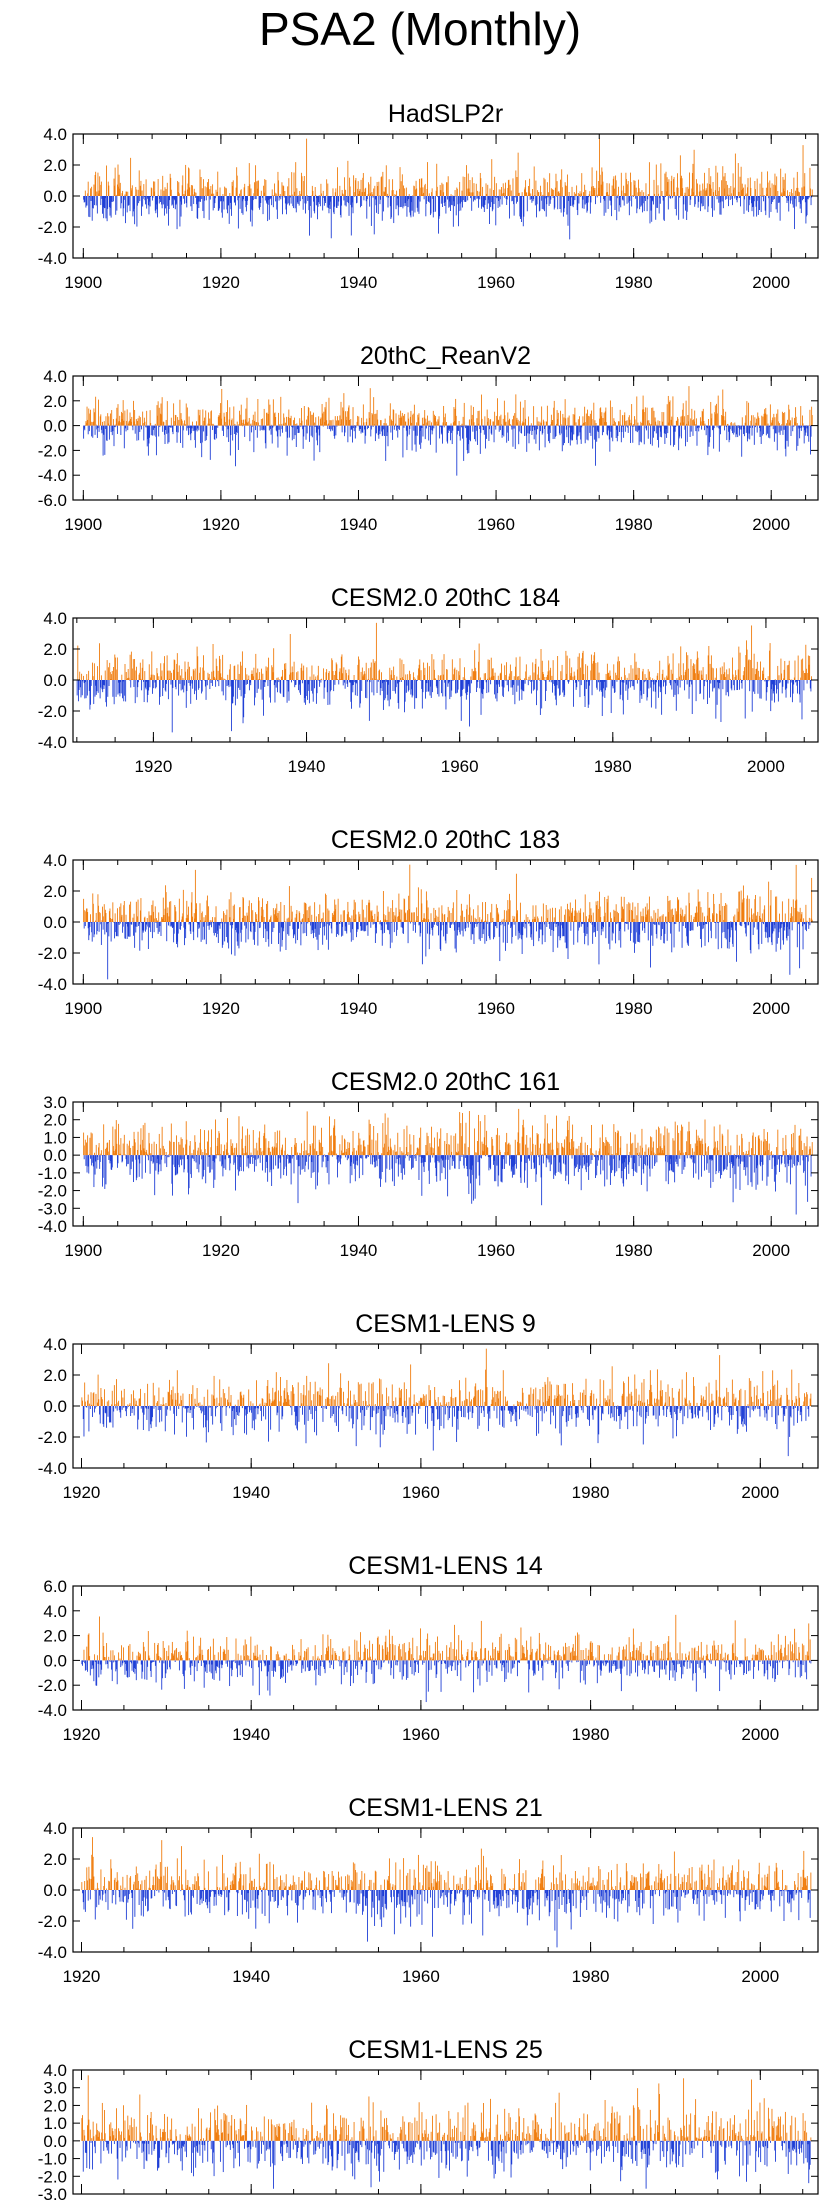 The width and height of the screenshot is (840, 2200). Describe the element at coordinates (420, 29) in the screenshot. I see `page-title: PSA2 (Monthly)` at that location.